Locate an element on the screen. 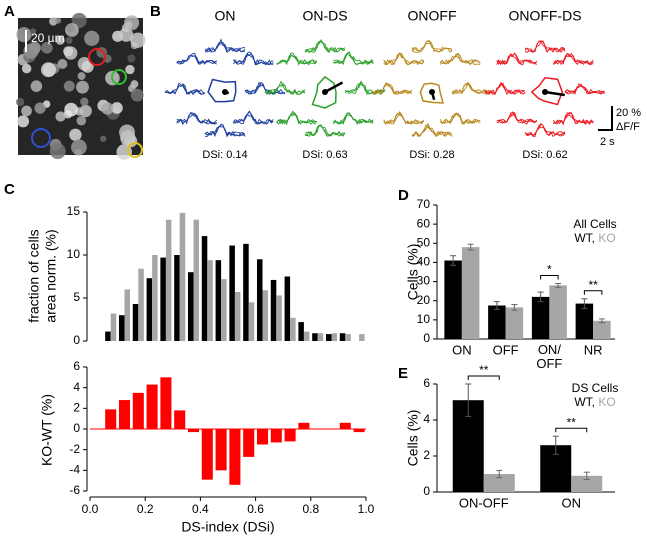  dsi-label: DSi: 0.28 is located at coordinates (431, 155).